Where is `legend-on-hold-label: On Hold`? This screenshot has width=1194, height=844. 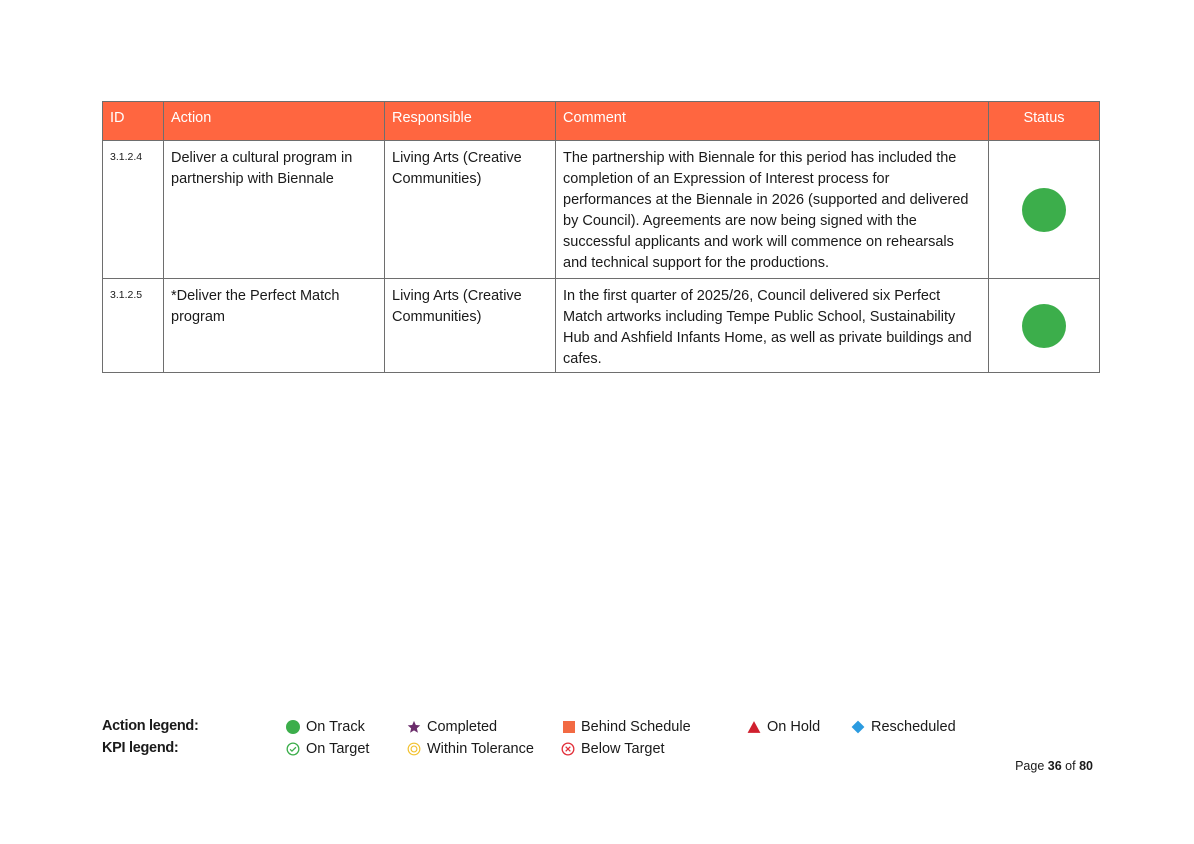 legend-on-hold-label: On Hold is located at coordinates (794, 727).